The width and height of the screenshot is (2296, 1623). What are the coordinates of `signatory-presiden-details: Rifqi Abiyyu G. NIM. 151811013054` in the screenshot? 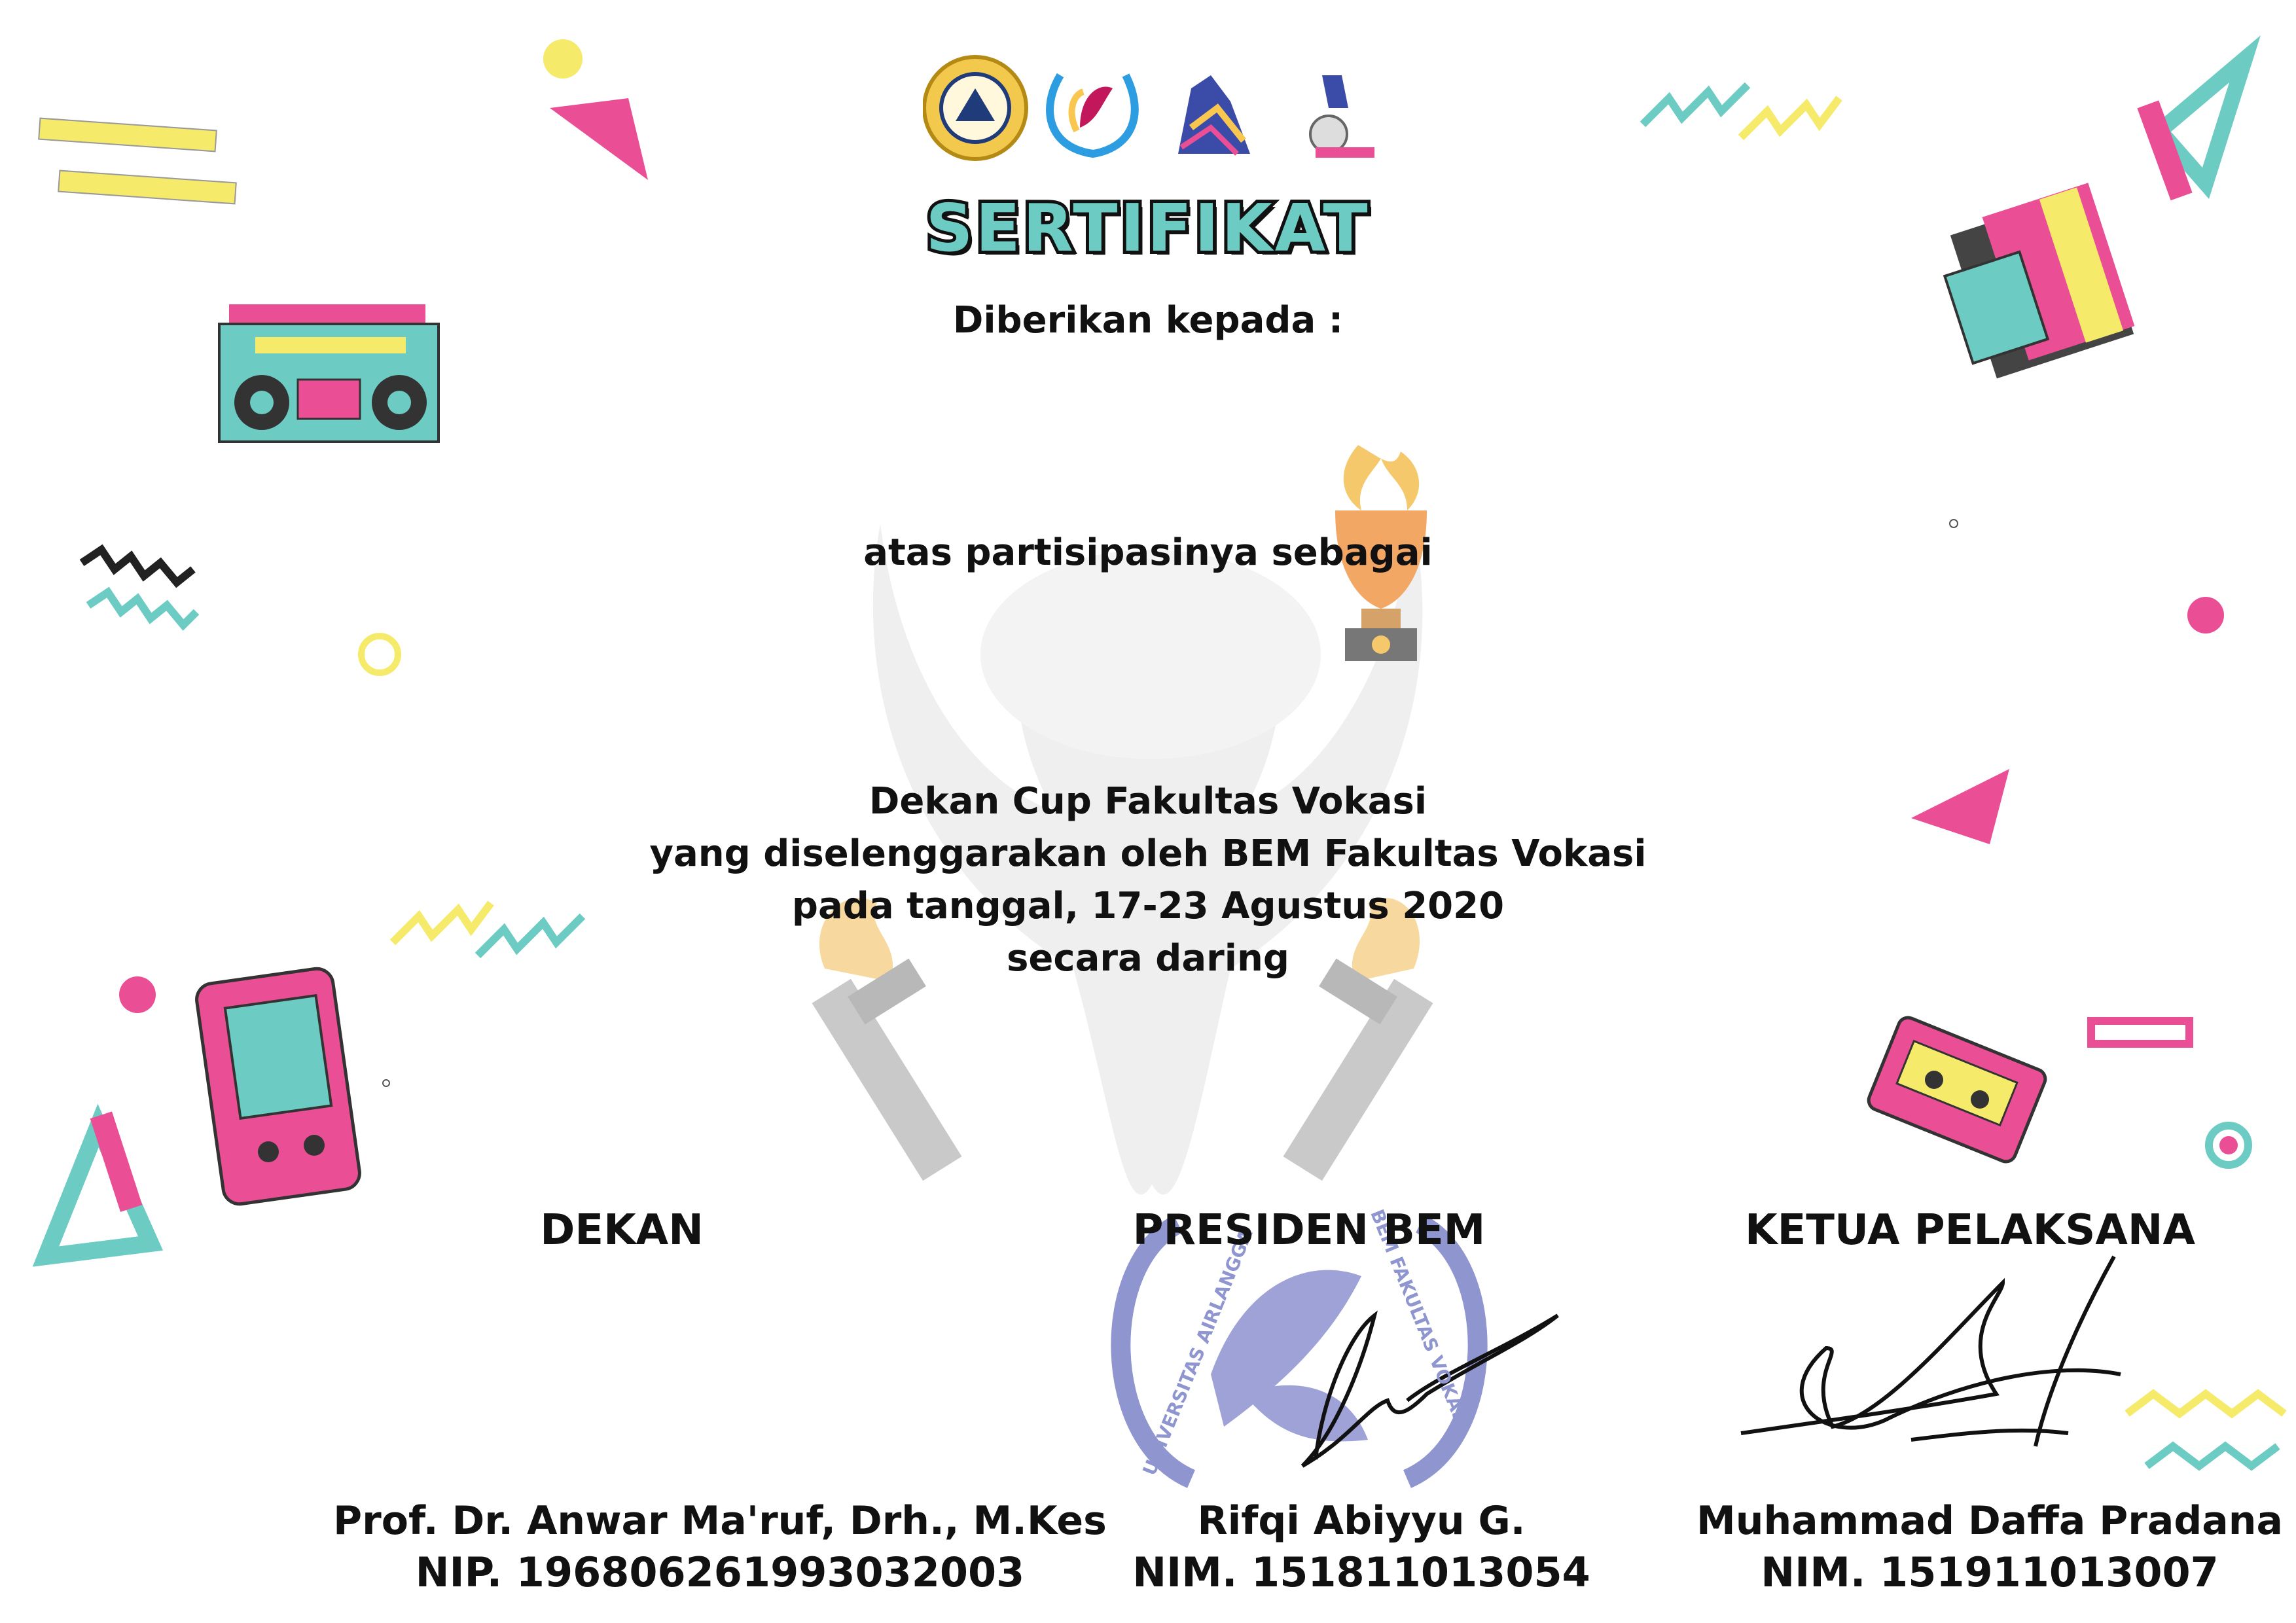 It's located at (1361, 1547).